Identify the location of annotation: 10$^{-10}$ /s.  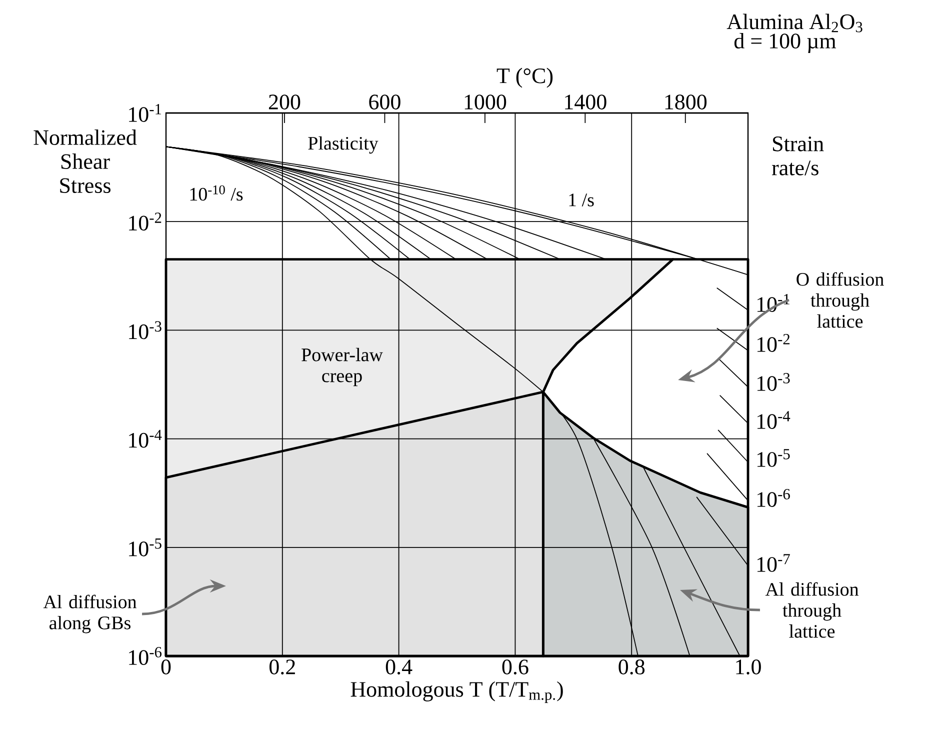
(216, 193).